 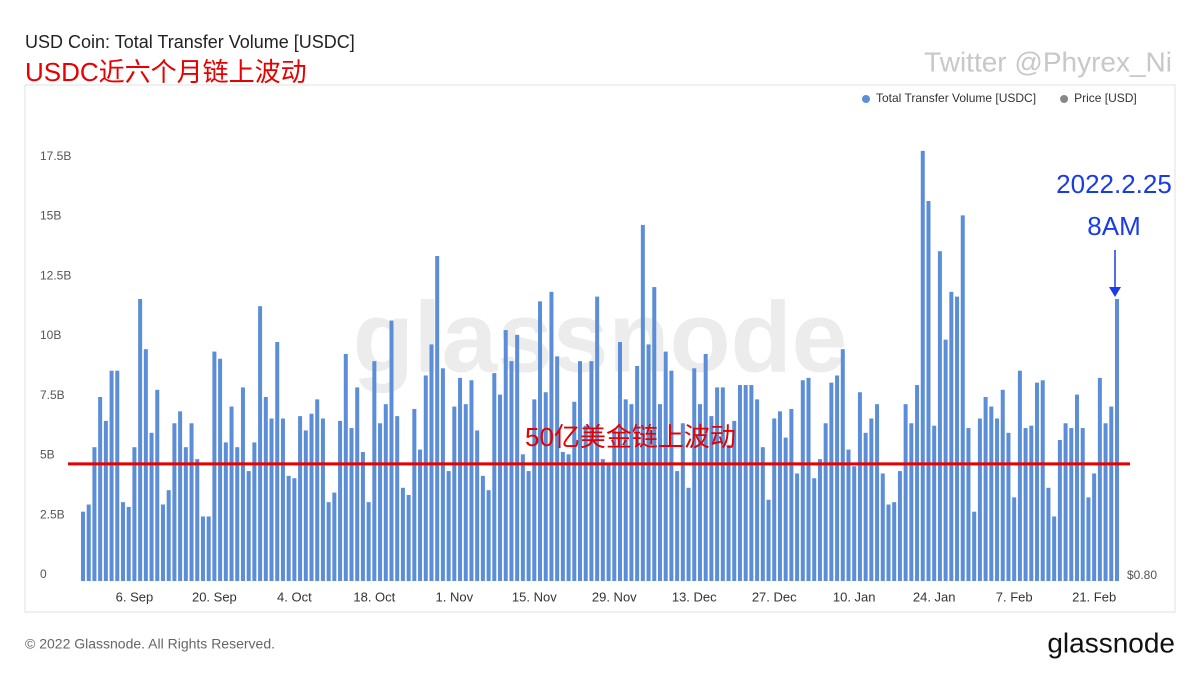 I want to click on y-tick-label: 10B, so click(x=50, y=335).